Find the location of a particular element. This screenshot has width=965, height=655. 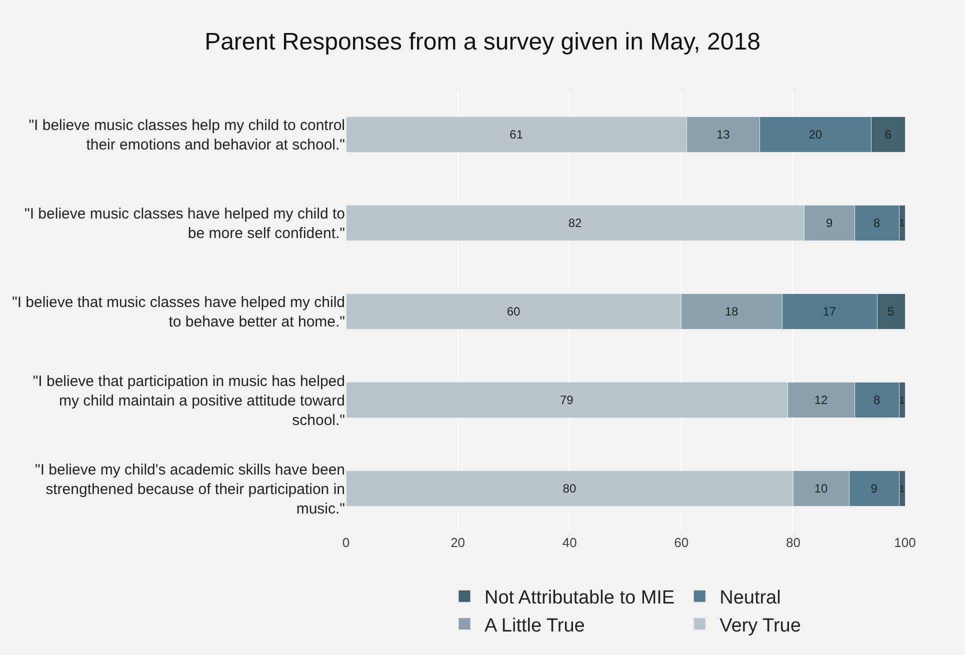

data-label: 61 is located at coordinates (517, 134).